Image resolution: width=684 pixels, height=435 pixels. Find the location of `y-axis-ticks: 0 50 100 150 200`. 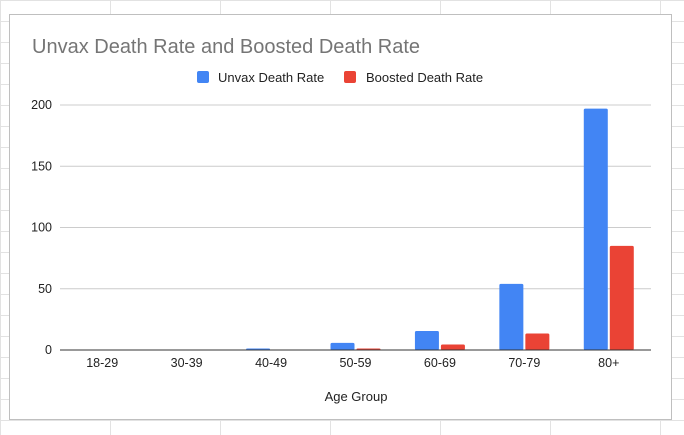

y-axis-ticks: 0 50 100 150 200 is located at coordinates (41, 227).